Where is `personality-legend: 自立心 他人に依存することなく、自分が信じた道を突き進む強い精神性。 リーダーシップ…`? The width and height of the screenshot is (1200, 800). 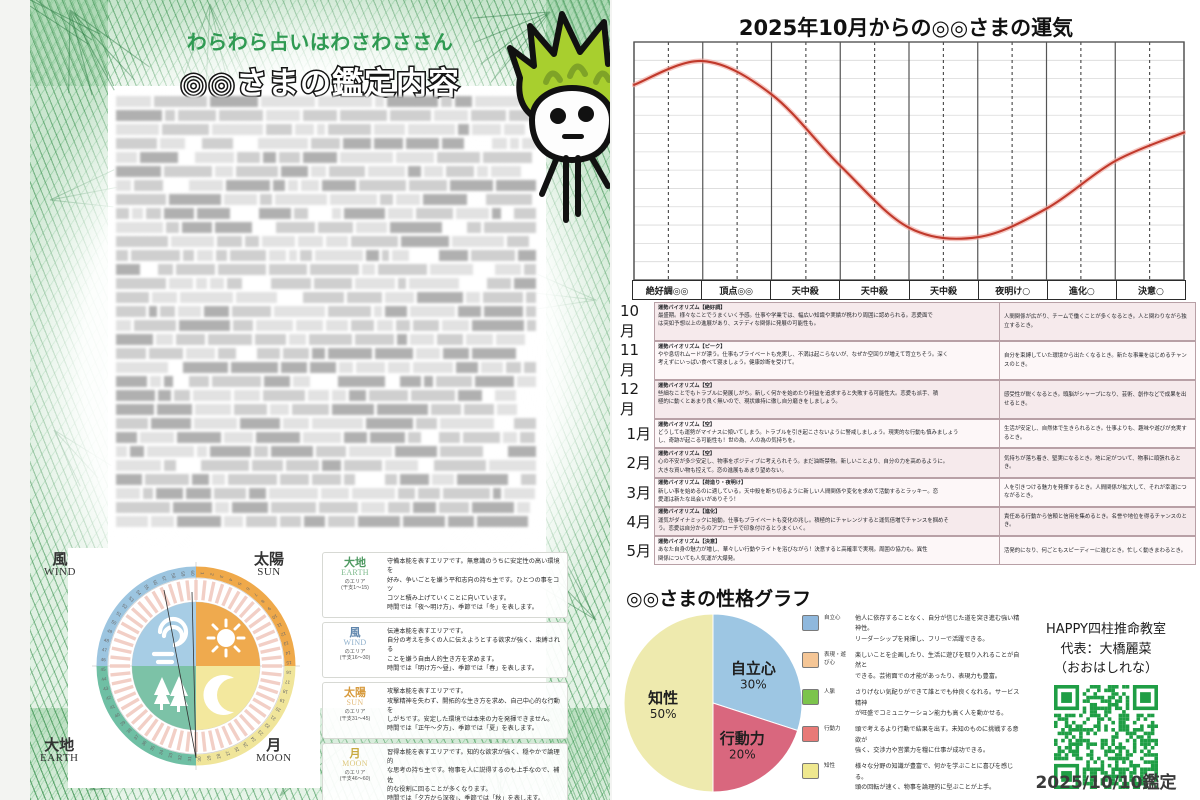 personality-legend: 自立心 他人に依存することなく、自分が信じた道を突き進む強い精神性。 リーダーシップ… is located at coordinates (913, 703).